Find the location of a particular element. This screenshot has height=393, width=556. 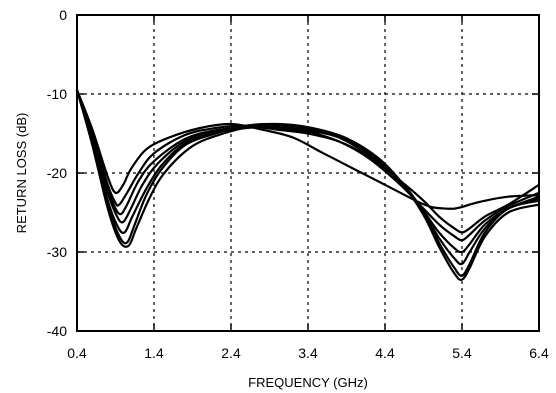

x-tick-label: 2.4 is located at coordinates (231, 353).